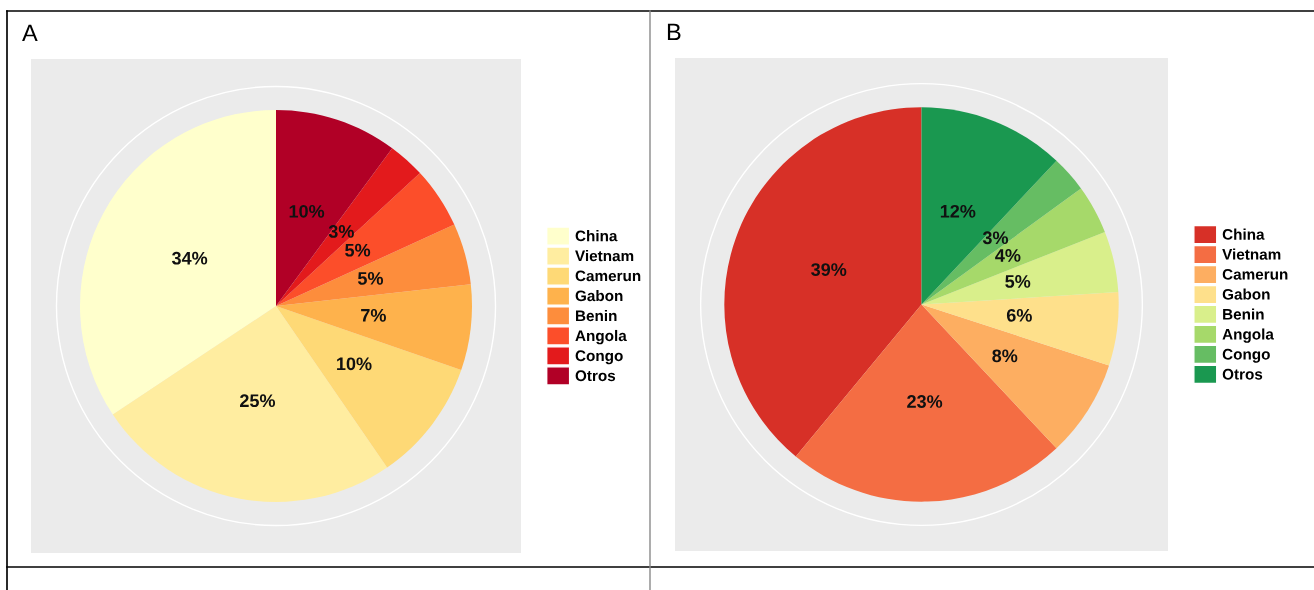  I want to click on data-label: 25%, so click(258, 401).